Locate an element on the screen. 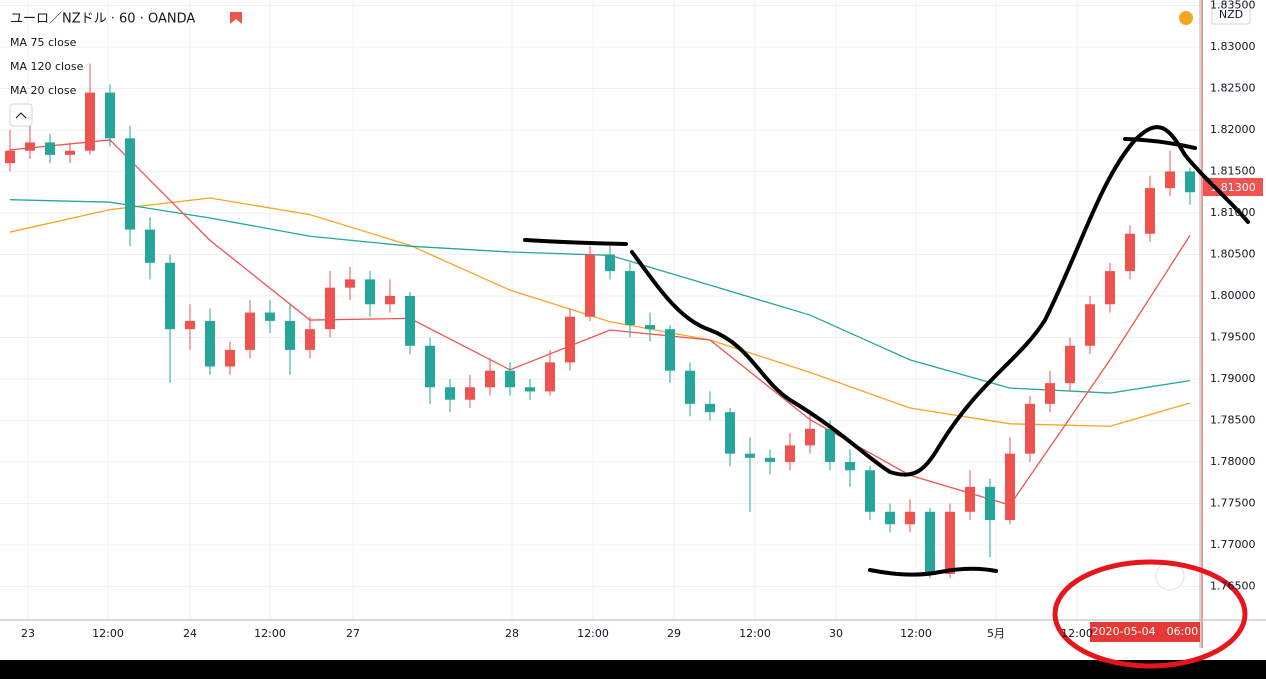 Image resolution: width=1266 pixels, height=679 pixels. crosshair-tag-label: 2020-05-04 06:00 is located at coordinates (1145, 631).